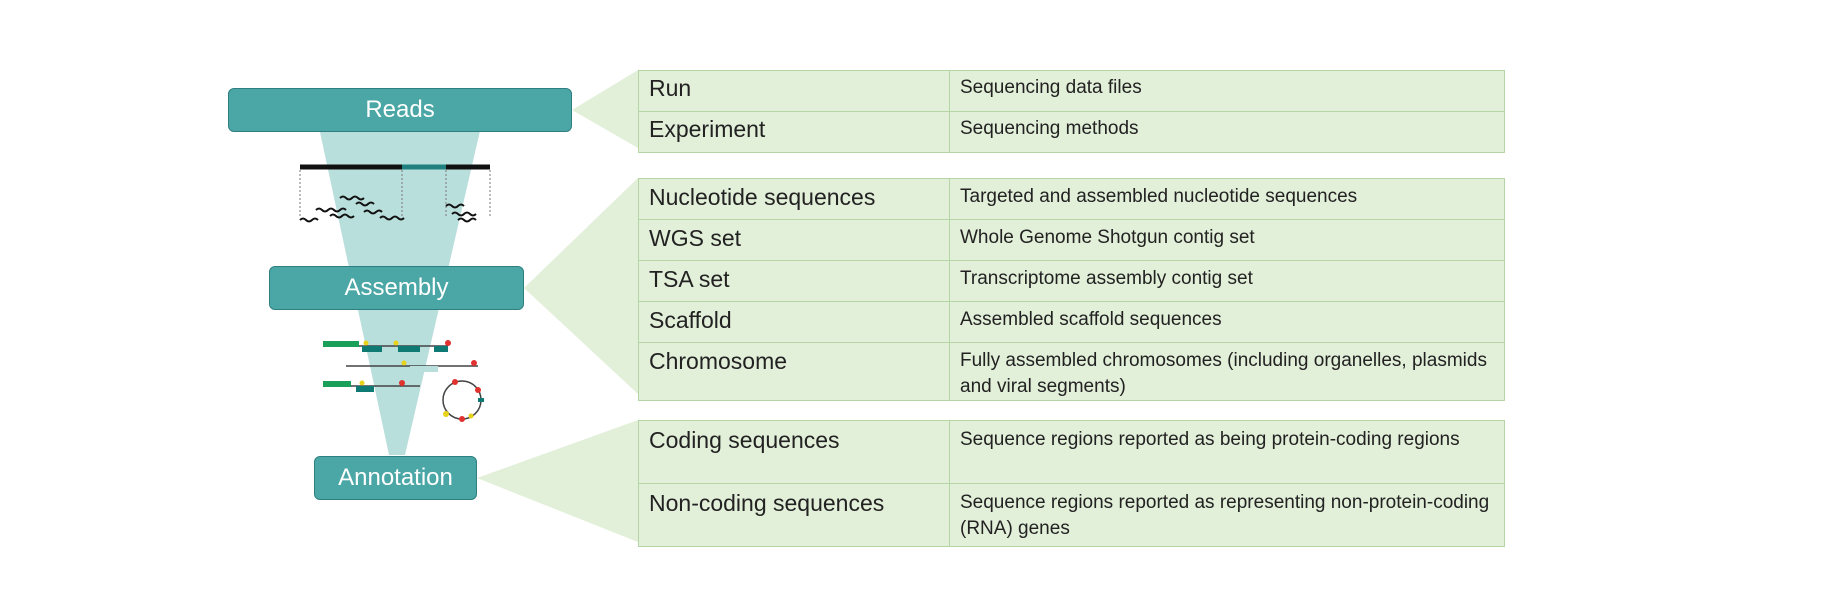  What do you see at coordinates (794, 371) in the screenshot?
I see `data-type-name: Chromosome` at bounding box center [794, 371].